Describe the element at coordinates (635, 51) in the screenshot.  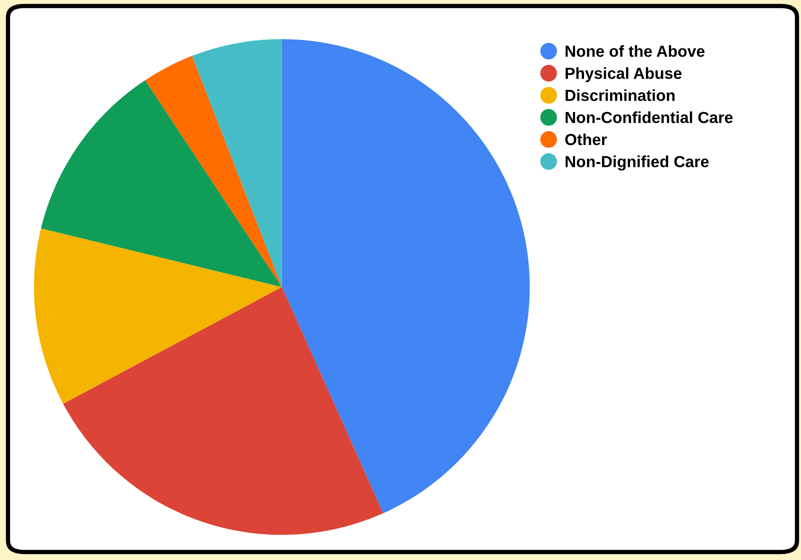
I see `legend-label: None of the Above` at that location.